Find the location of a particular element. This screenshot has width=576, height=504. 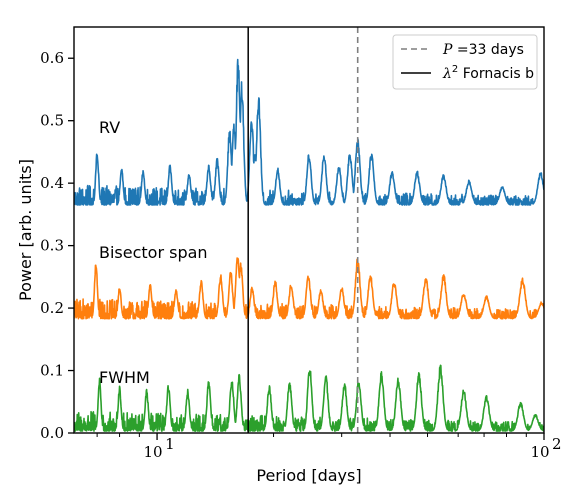

legend: P =33 days λ2 Fornacis b is located at coordinates (465, 62).